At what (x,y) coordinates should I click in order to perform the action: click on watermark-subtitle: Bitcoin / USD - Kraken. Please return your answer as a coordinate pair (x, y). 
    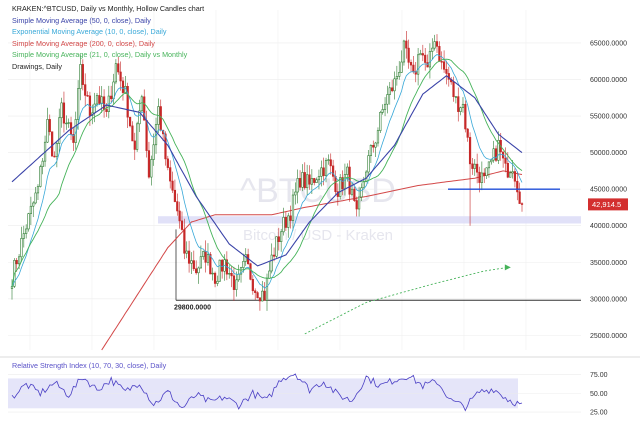
    Looking at the image, I should click on (318, 235).